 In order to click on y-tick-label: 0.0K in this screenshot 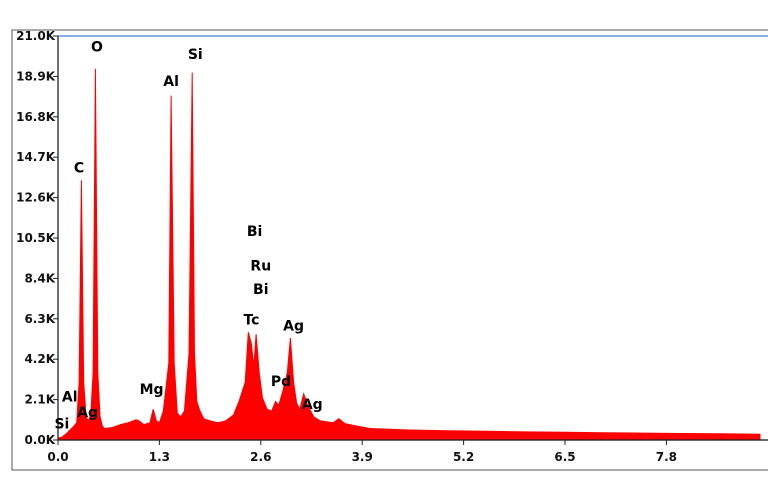, I will do `click(39, 440)`.